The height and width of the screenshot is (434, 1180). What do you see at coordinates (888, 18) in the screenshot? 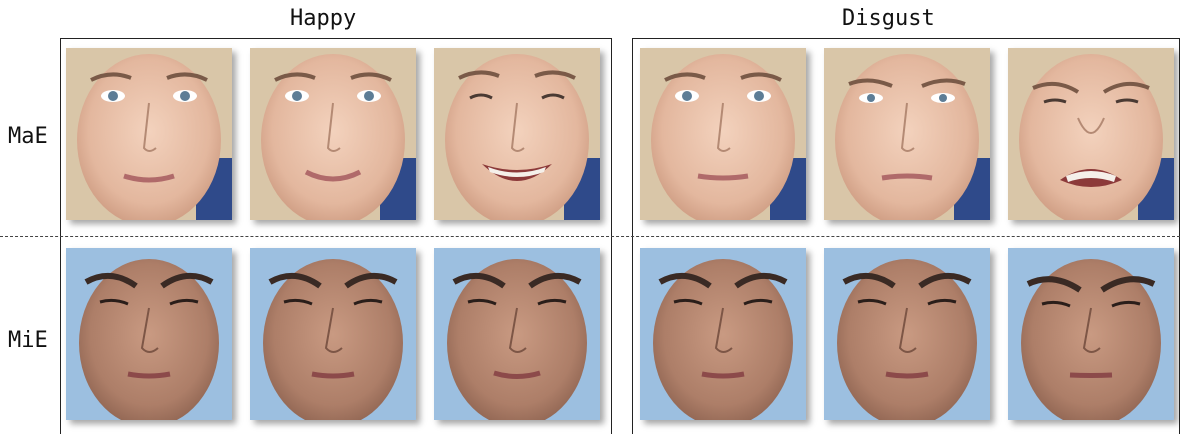
I see `column-title-disgust: Disgust` at bounding box center [888, 18].